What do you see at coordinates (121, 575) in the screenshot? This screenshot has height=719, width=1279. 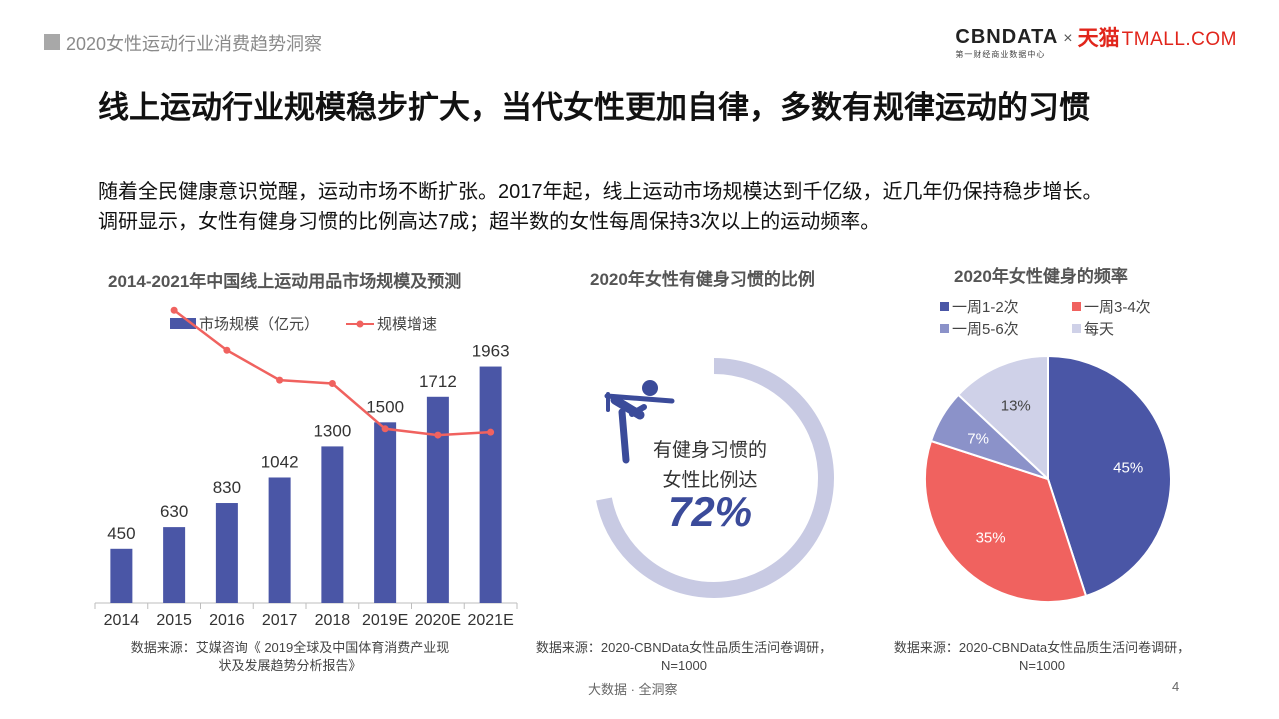 I see `bar-2014` at bounding box center [121, 575].